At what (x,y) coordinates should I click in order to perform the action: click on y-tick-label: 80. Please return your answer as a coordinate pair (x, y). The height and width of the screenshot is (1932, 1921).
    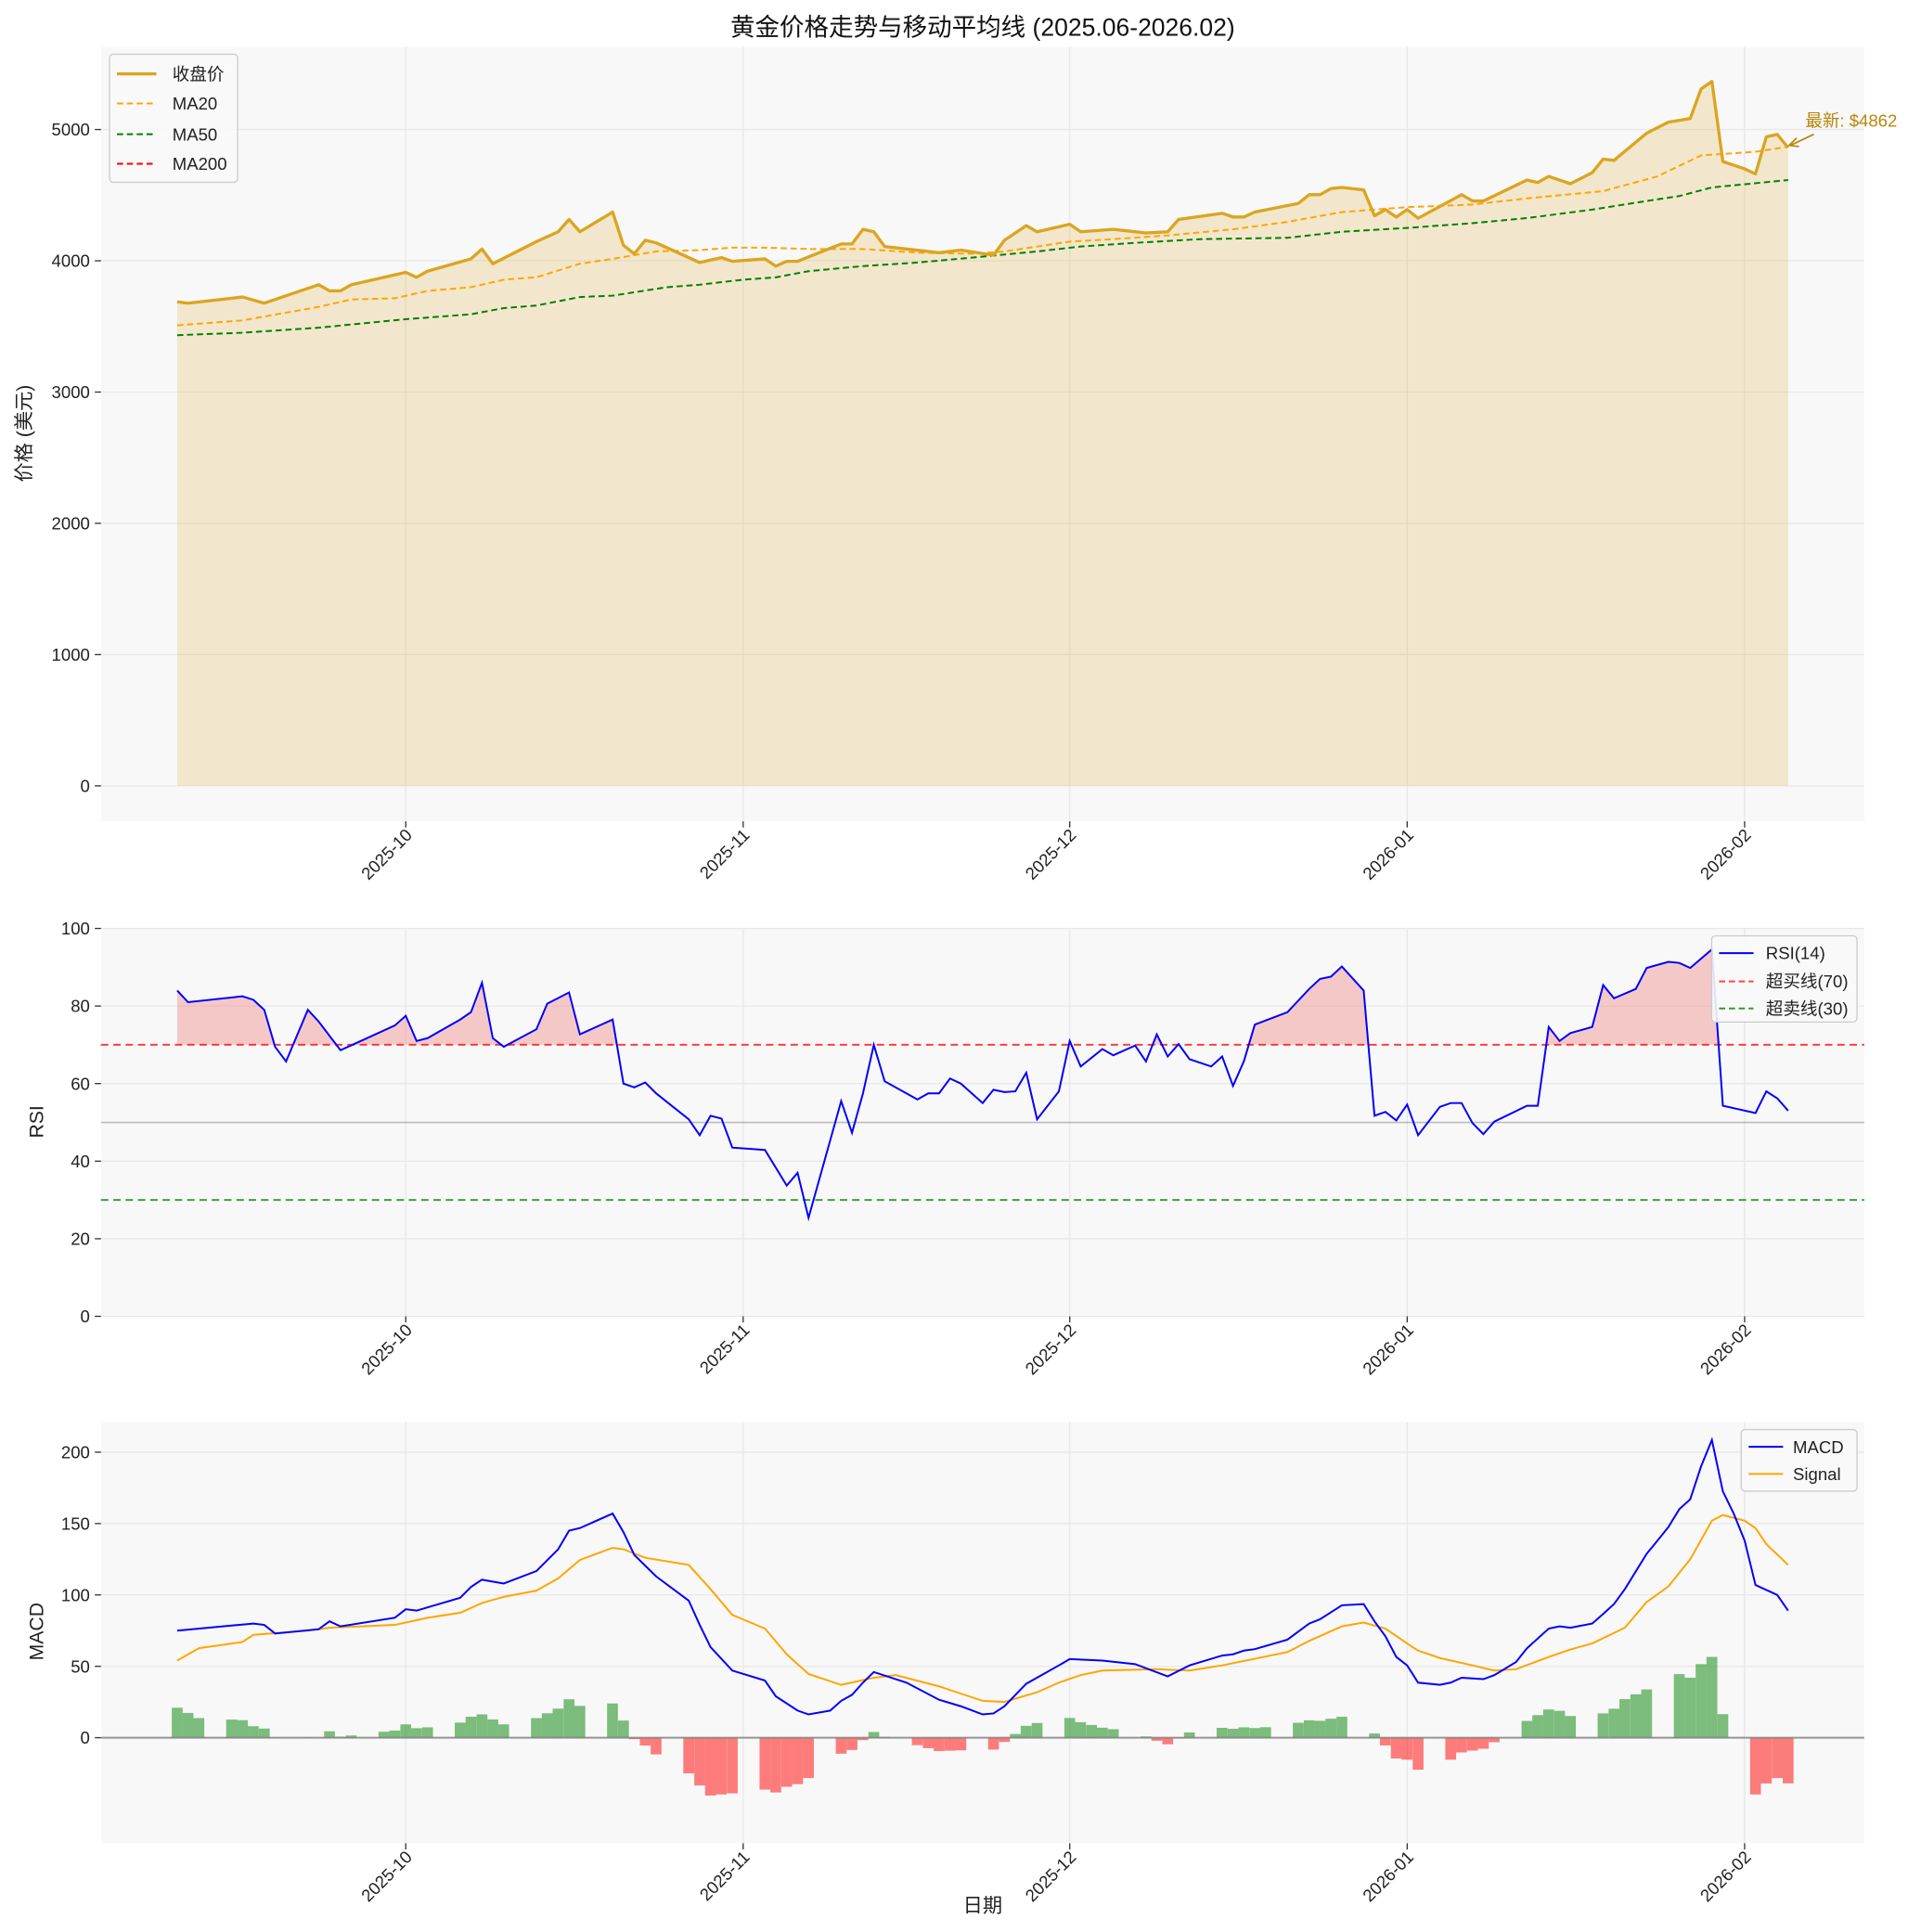
    Looking at the image, I should click on (80, 1006).